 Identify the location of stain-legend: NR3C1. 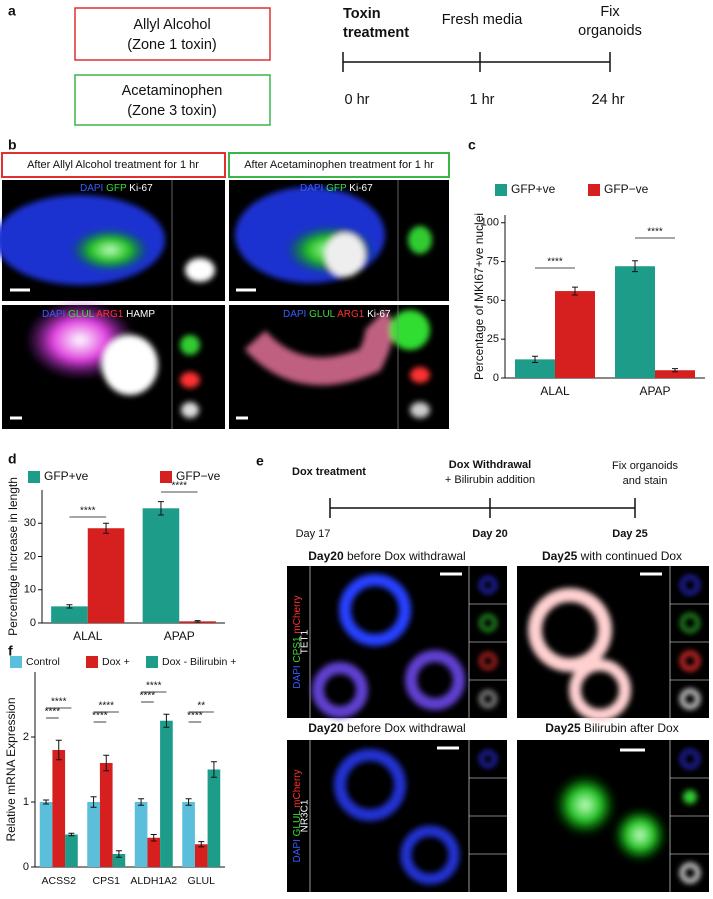
(305, 815).